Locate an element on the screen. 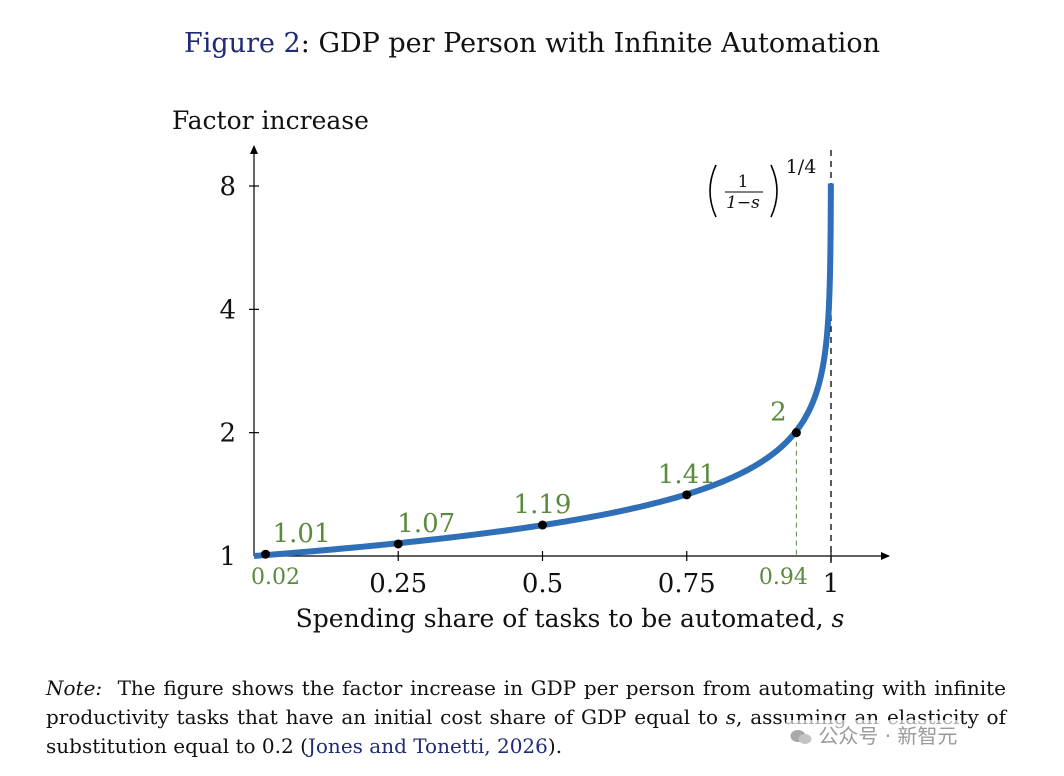 Image resolution: width=1064 pixels, height=776 pixels. note-close: ). is located at coordinates (555, 746).